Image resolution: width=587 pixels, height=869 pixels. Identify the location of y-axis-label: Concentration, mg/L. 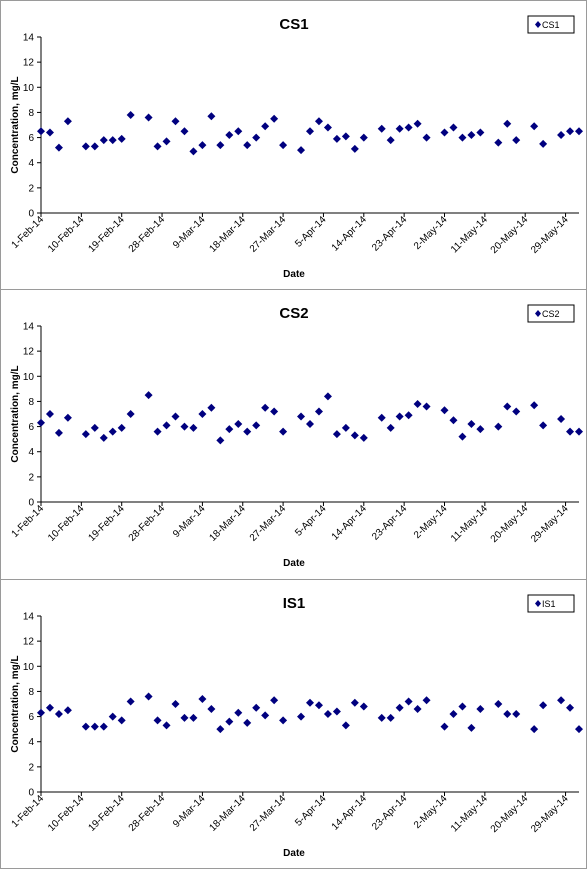
(15, 413).